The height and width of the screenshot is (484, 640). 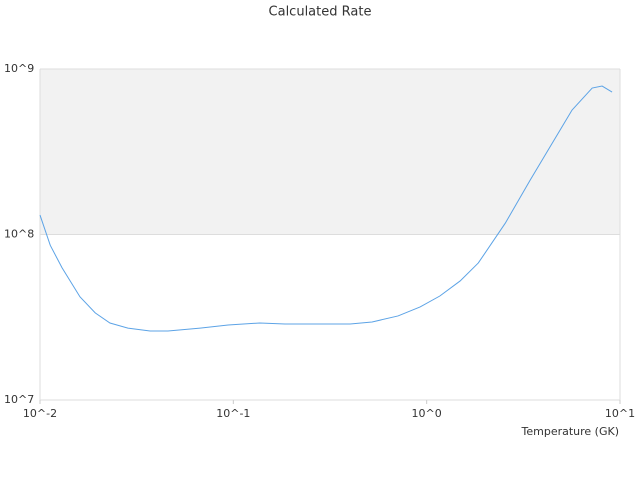 What do you see at coordinates (40, 413) in the screenshot?
I see `x-tick-label: 10^-2` at bounding box center [40, 413].